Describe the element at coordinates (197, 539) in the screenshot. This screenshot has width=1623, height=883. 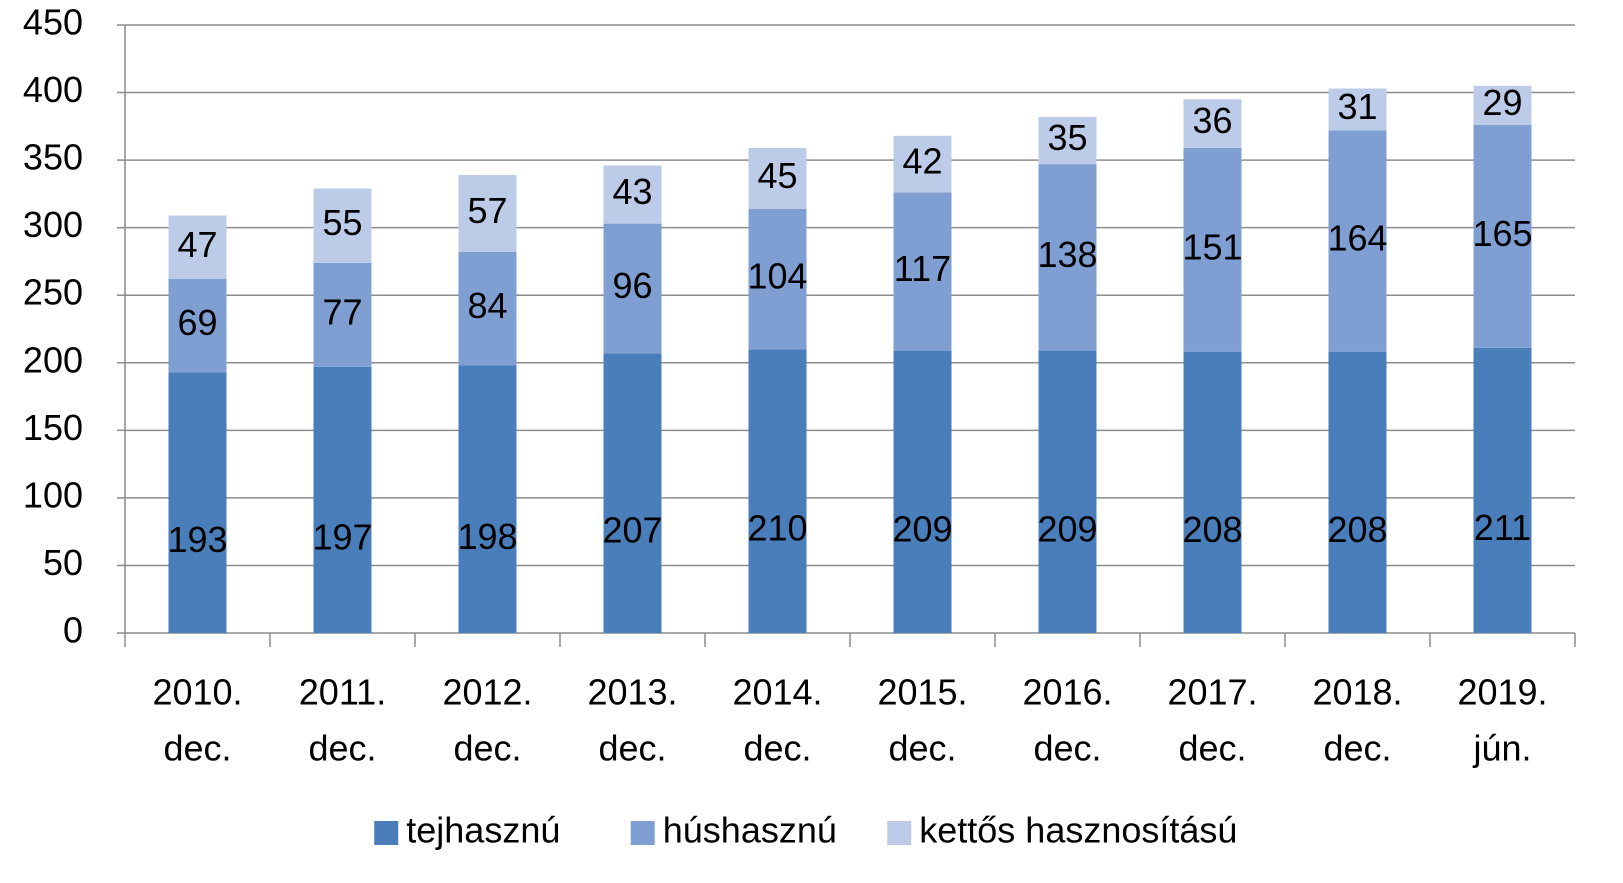
I see `data-label: 193` at that location.